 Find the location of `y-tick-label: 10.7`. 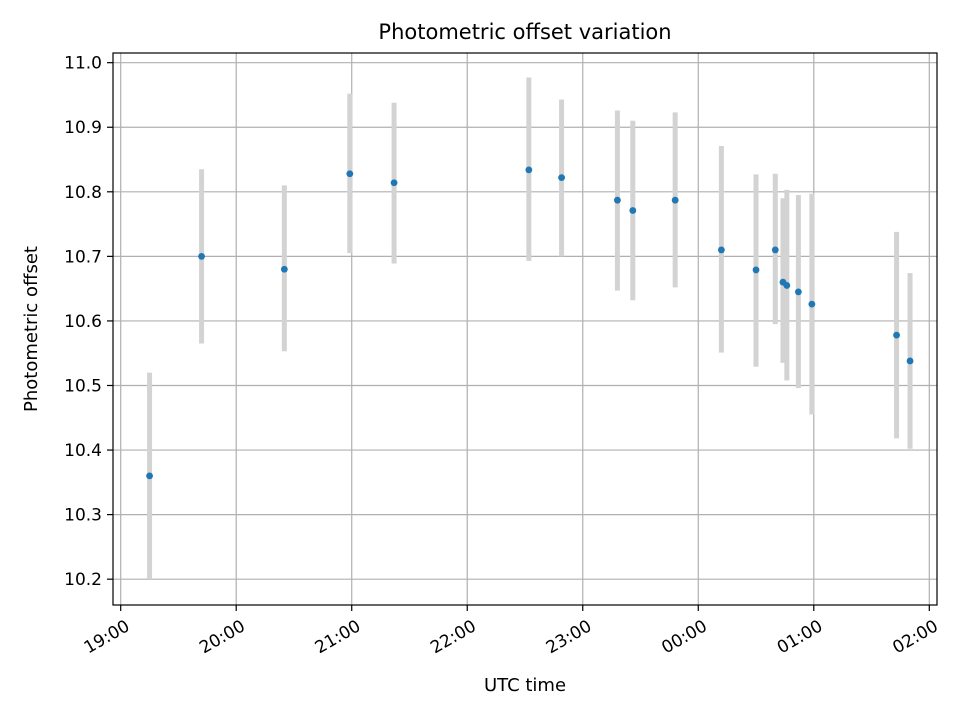

y-tick-label: 10.7 is located at coordinates (83, 257).